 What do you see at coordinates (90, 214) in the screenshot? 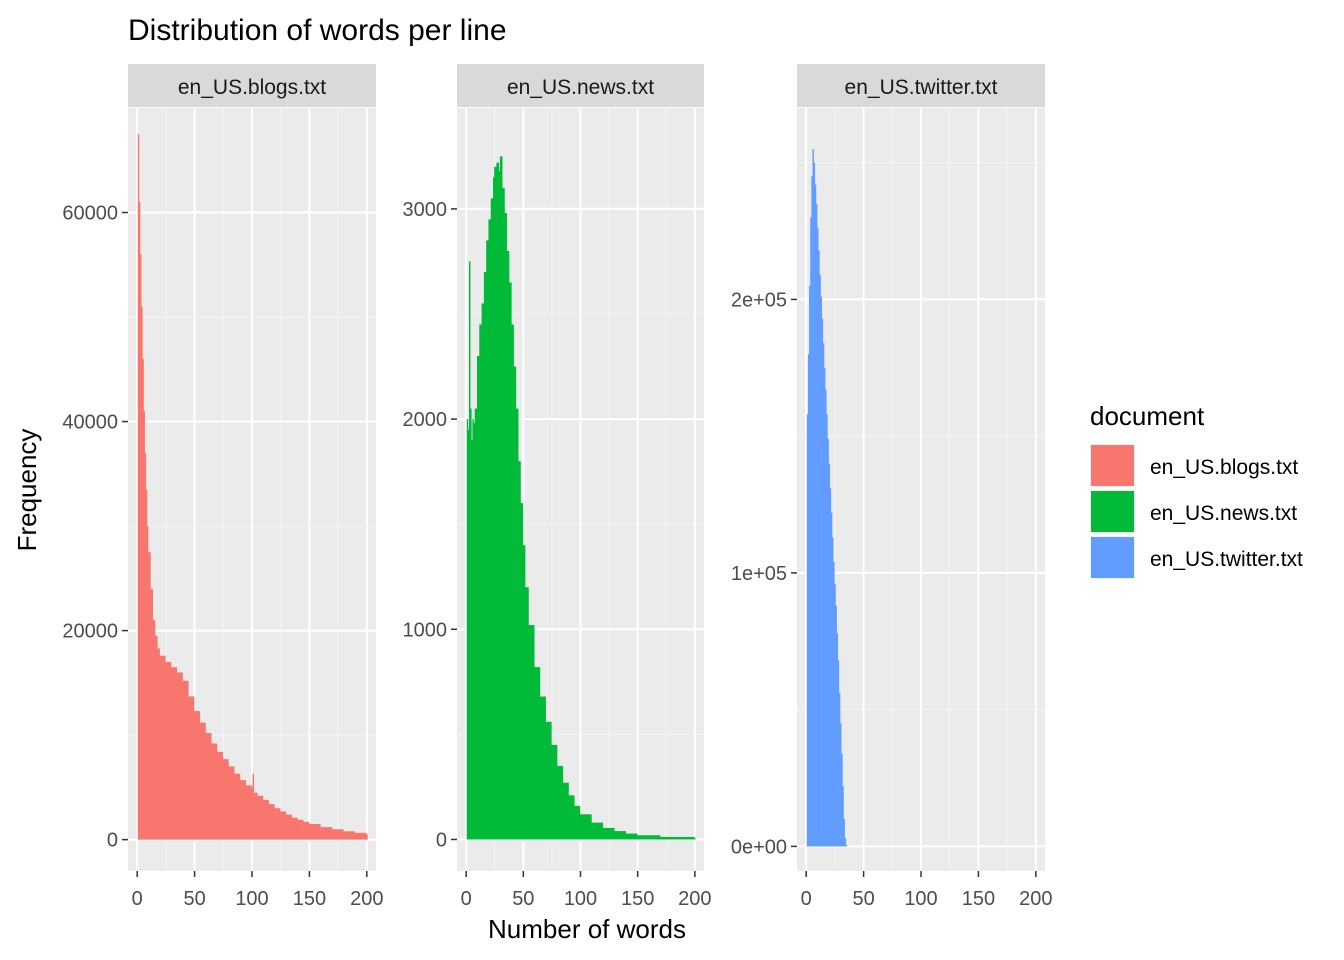
I see `y-tick-label: 60000` at bounding box center [90, 214].